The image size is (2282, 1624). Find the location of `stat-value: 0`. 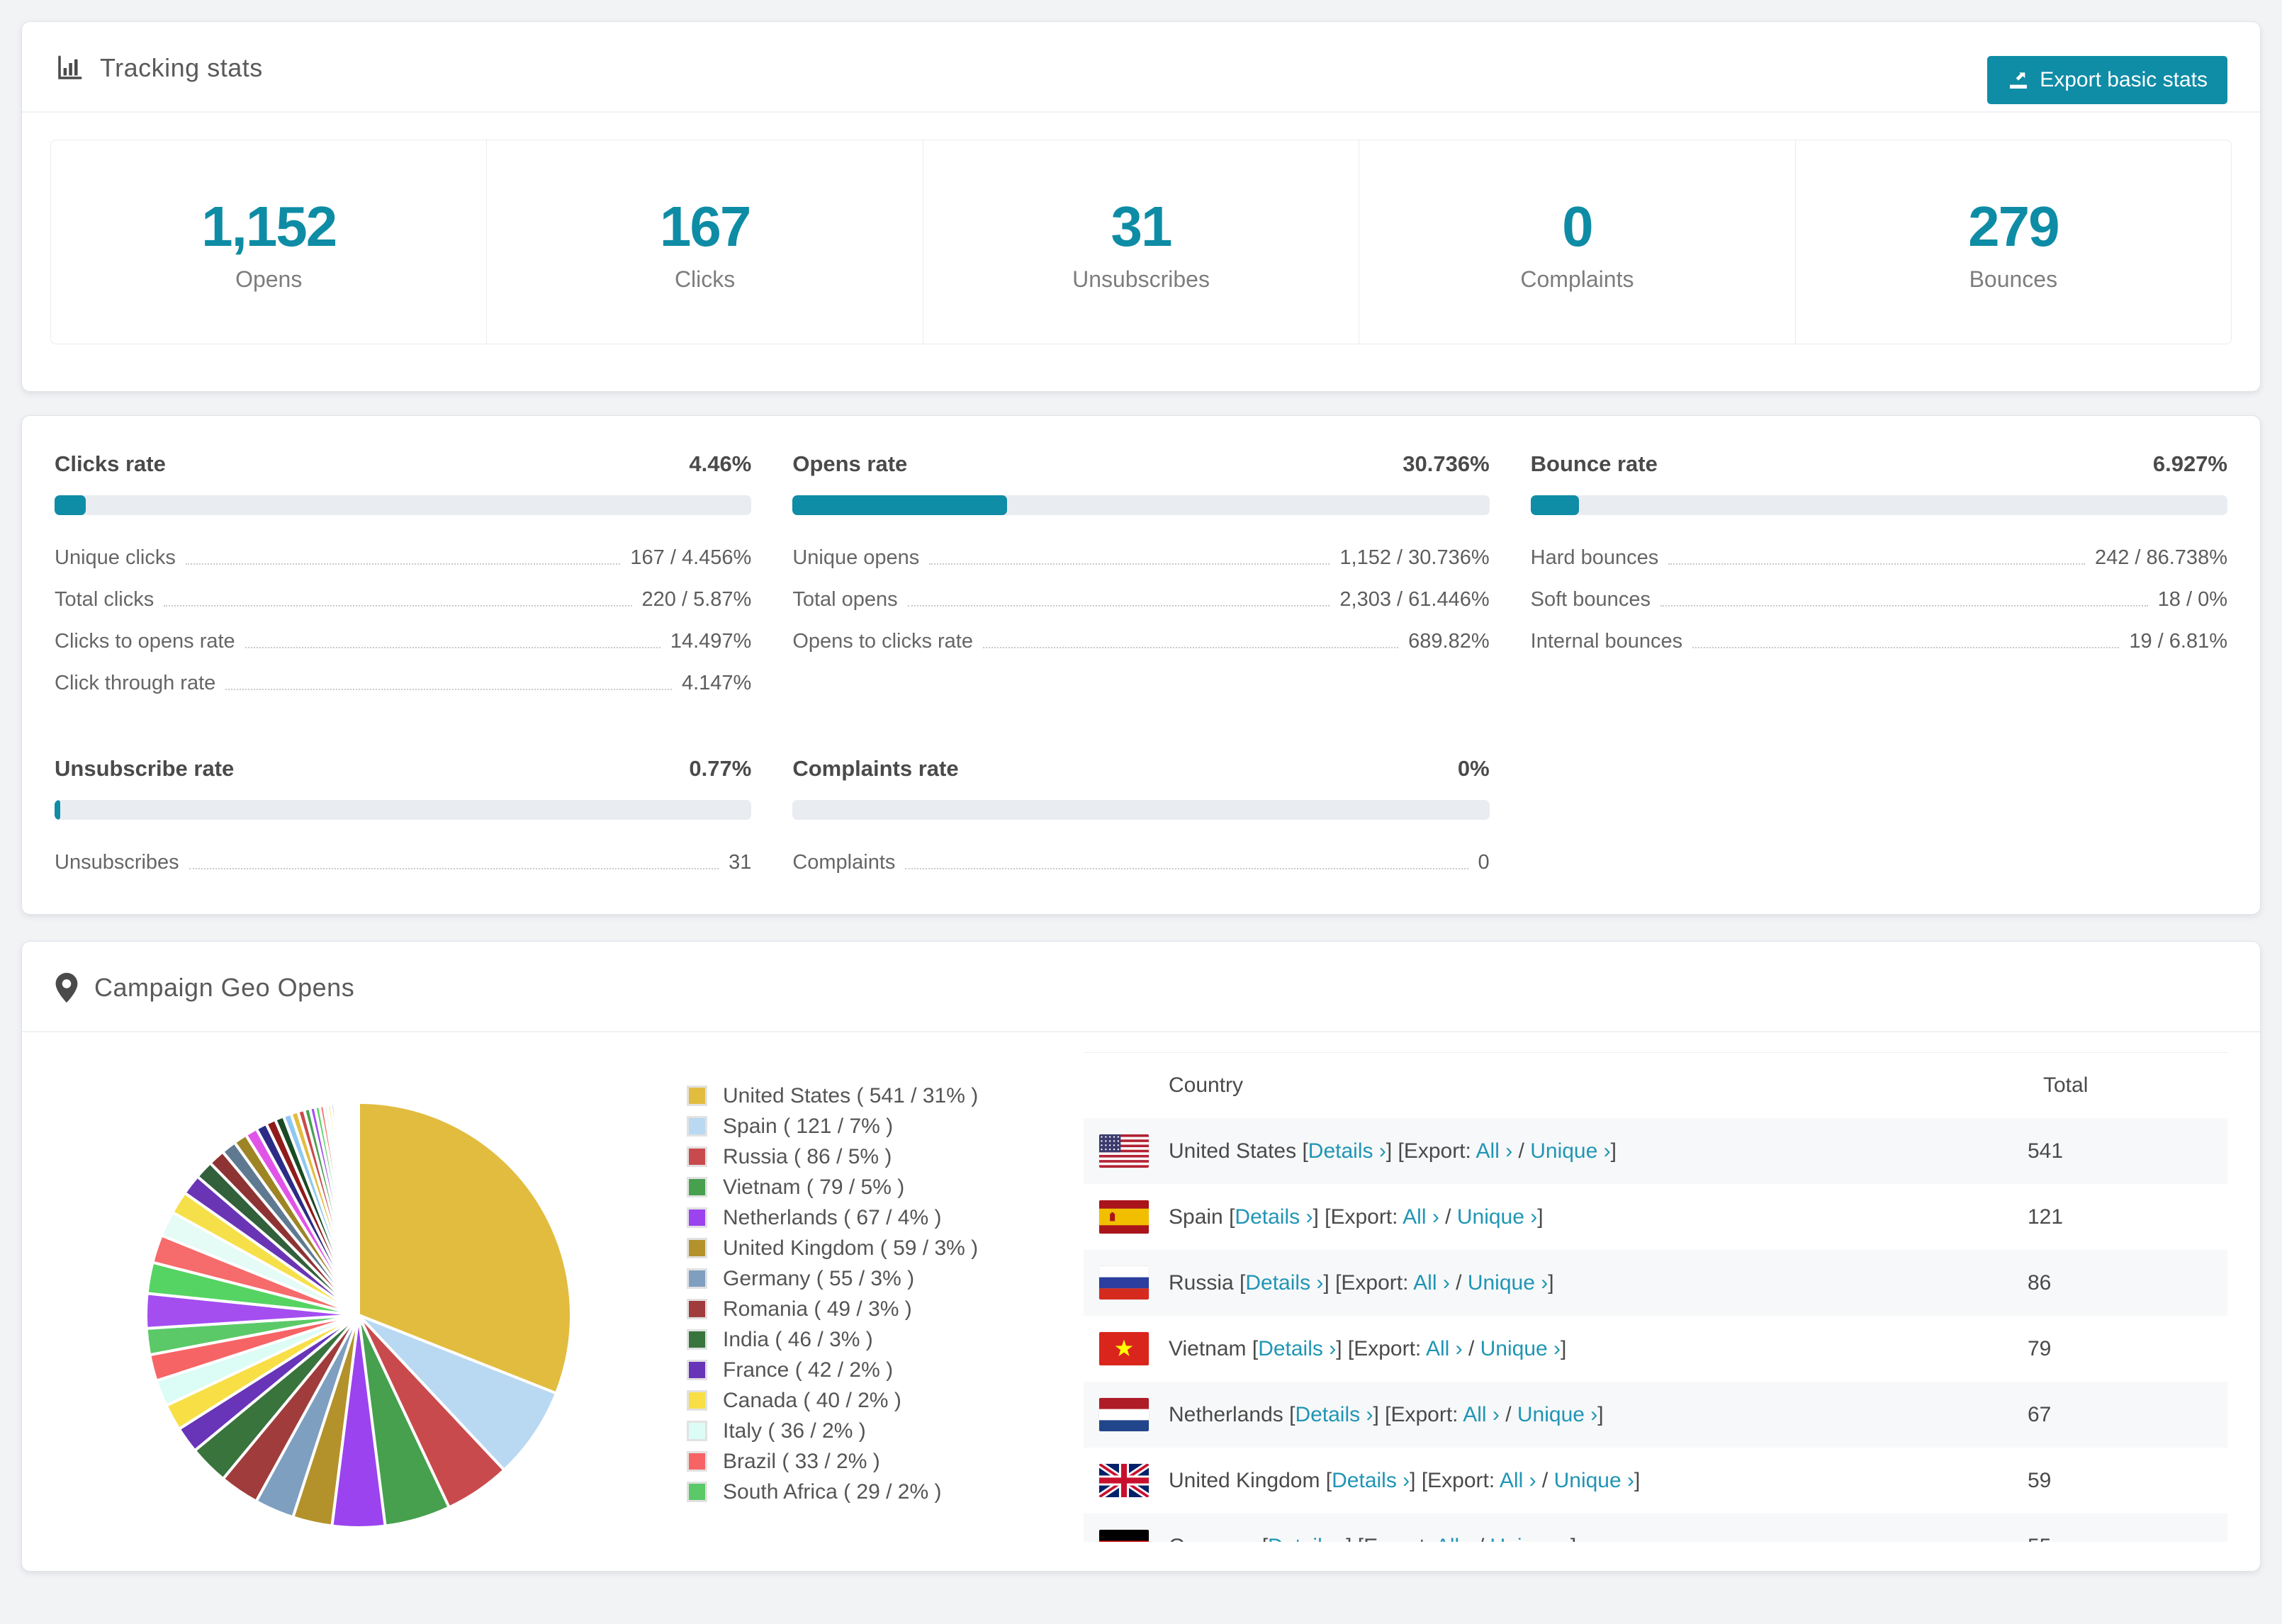

stat-value: 0 is located at coordinates (1578, 226).